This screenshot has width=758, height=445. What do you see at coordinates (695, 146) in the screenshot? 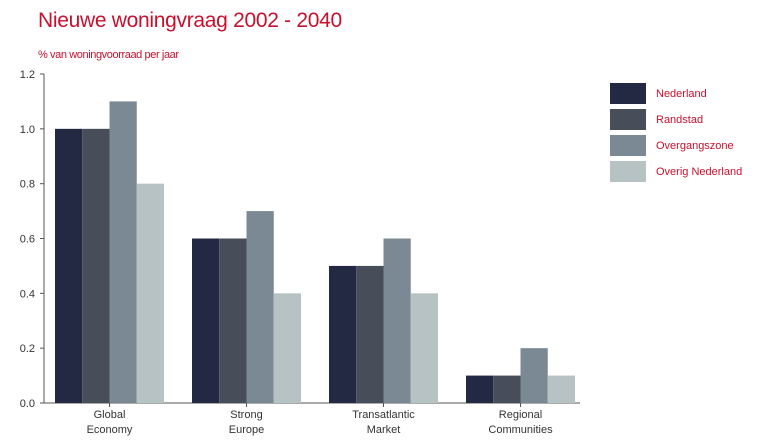
I see `legend-label: Overgangszone` at bounding box center [695, 146].